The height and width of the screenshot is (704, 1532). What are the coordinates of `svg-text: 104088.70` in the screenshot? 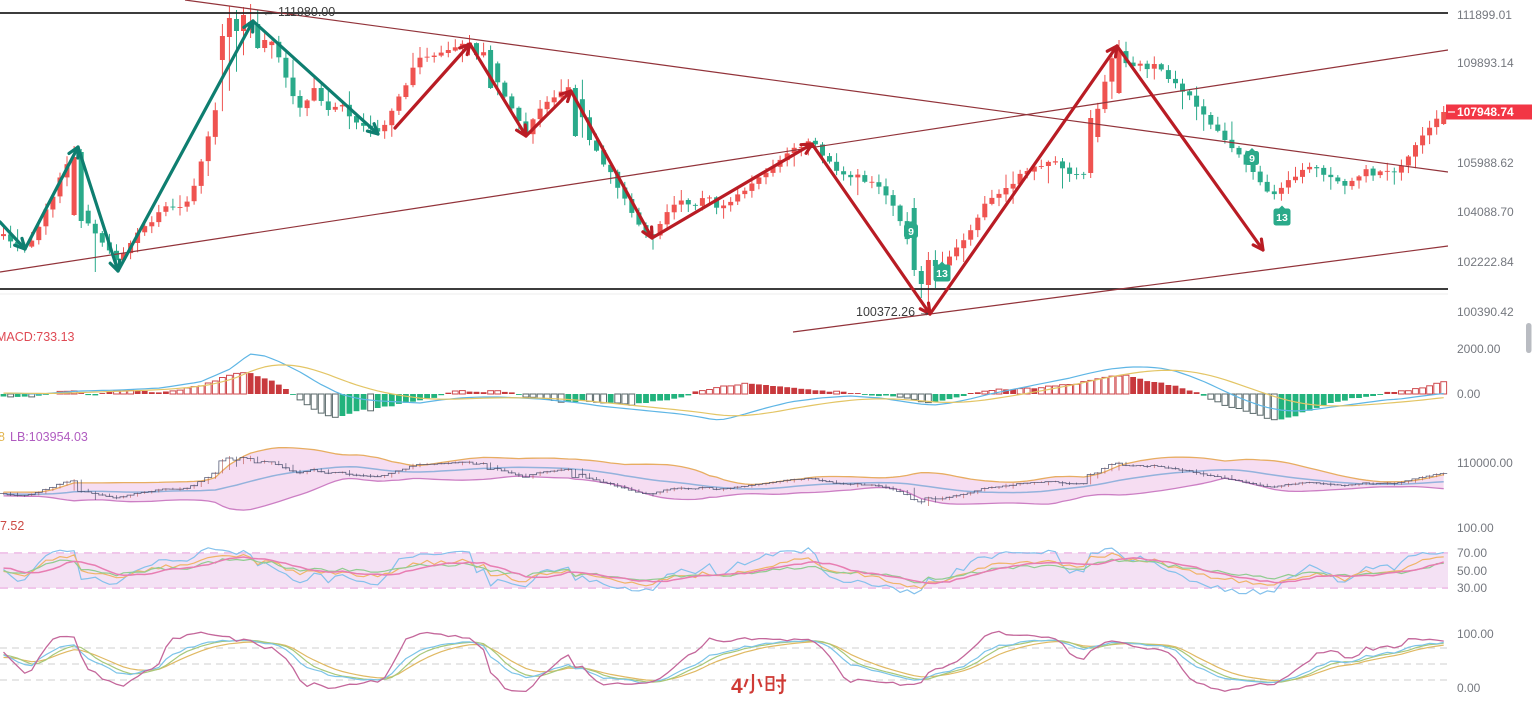 It's located at (1485, 212).